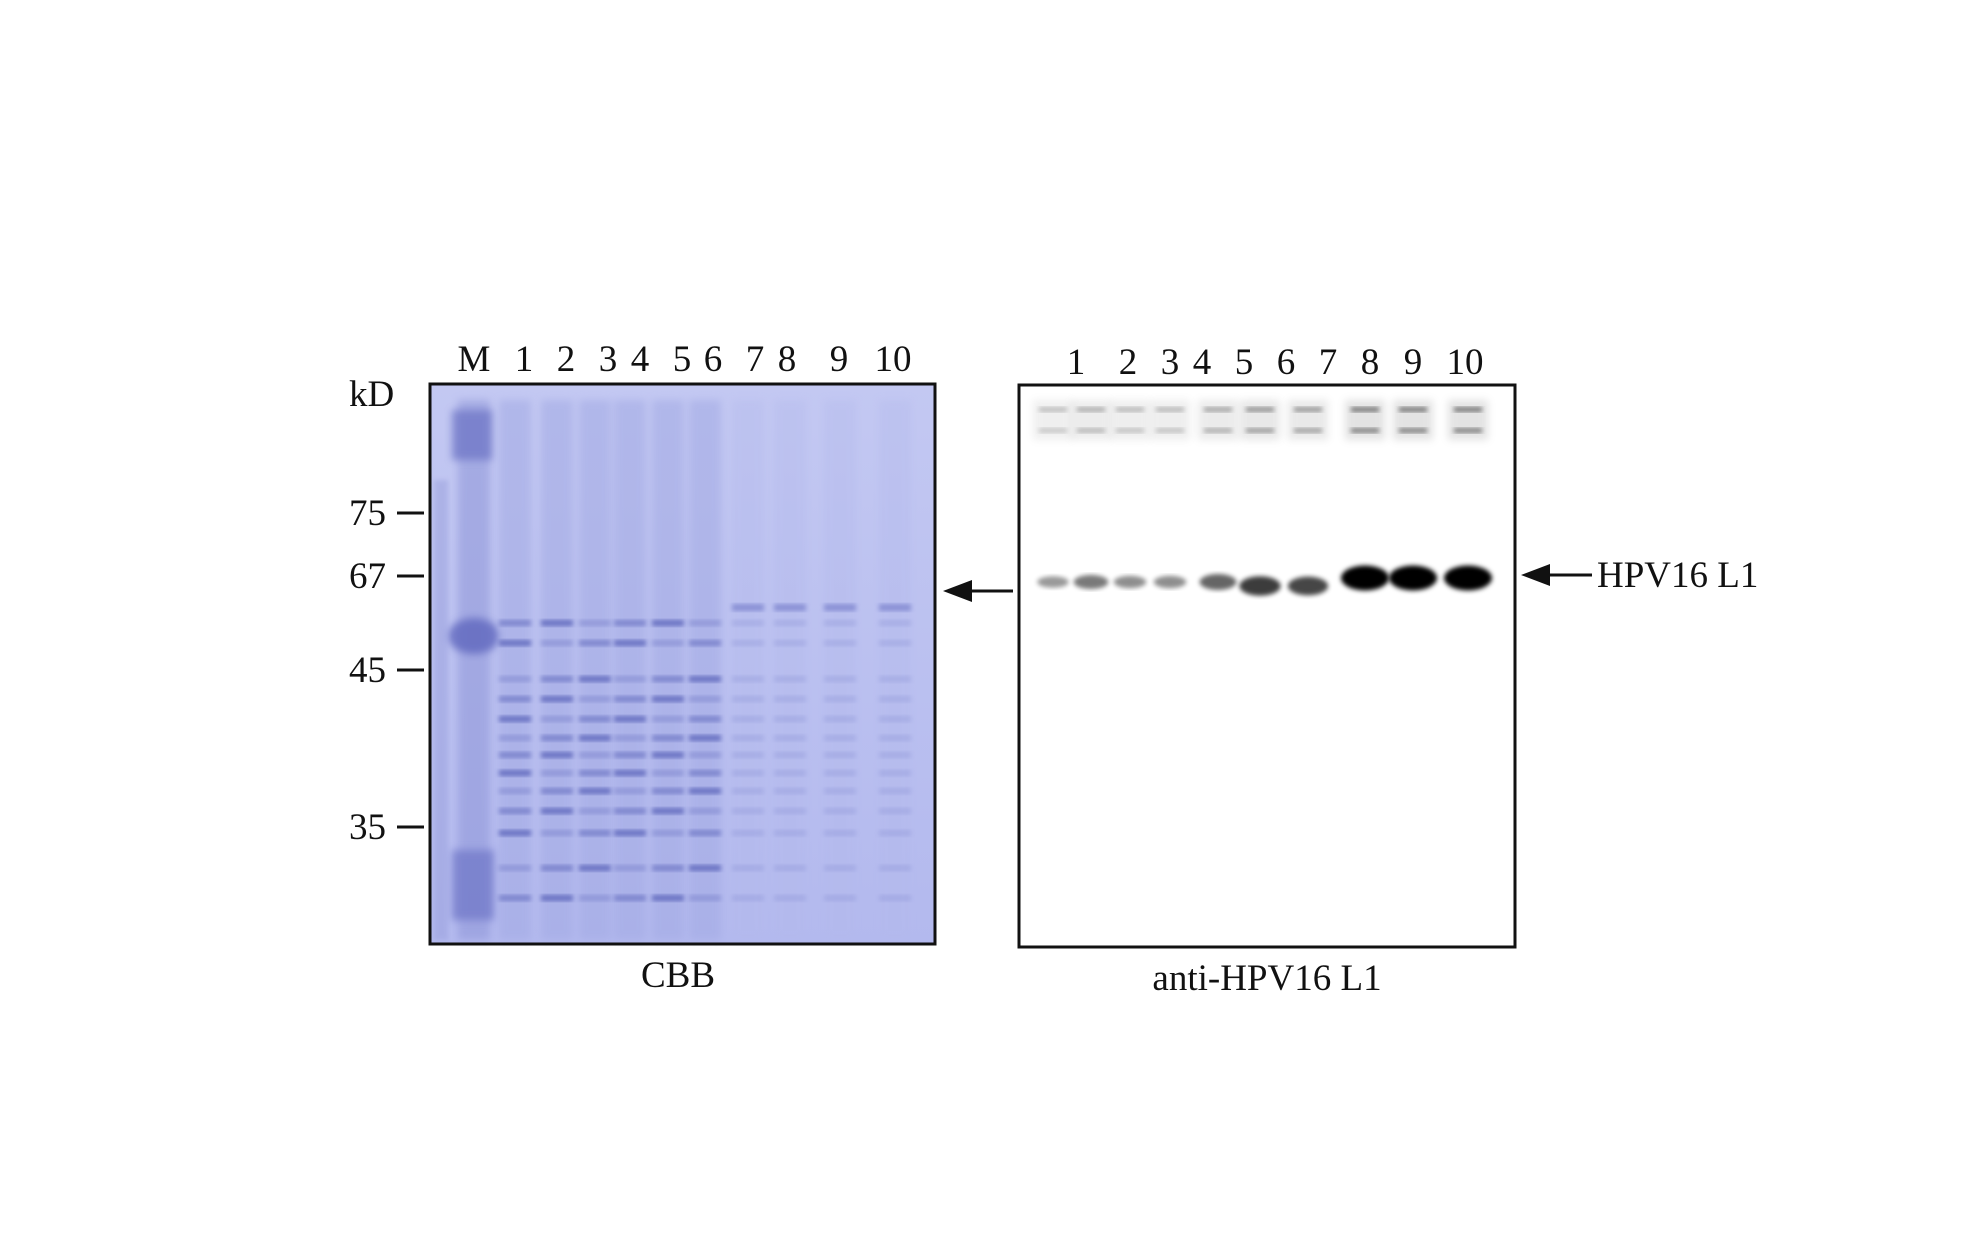 The height and width of the screenshot is (1235, 1979). What do you see at coordinates (608, 359) in the screenshot?
I see `cbb-lane-label: 3` at bounding box center [608, 359].